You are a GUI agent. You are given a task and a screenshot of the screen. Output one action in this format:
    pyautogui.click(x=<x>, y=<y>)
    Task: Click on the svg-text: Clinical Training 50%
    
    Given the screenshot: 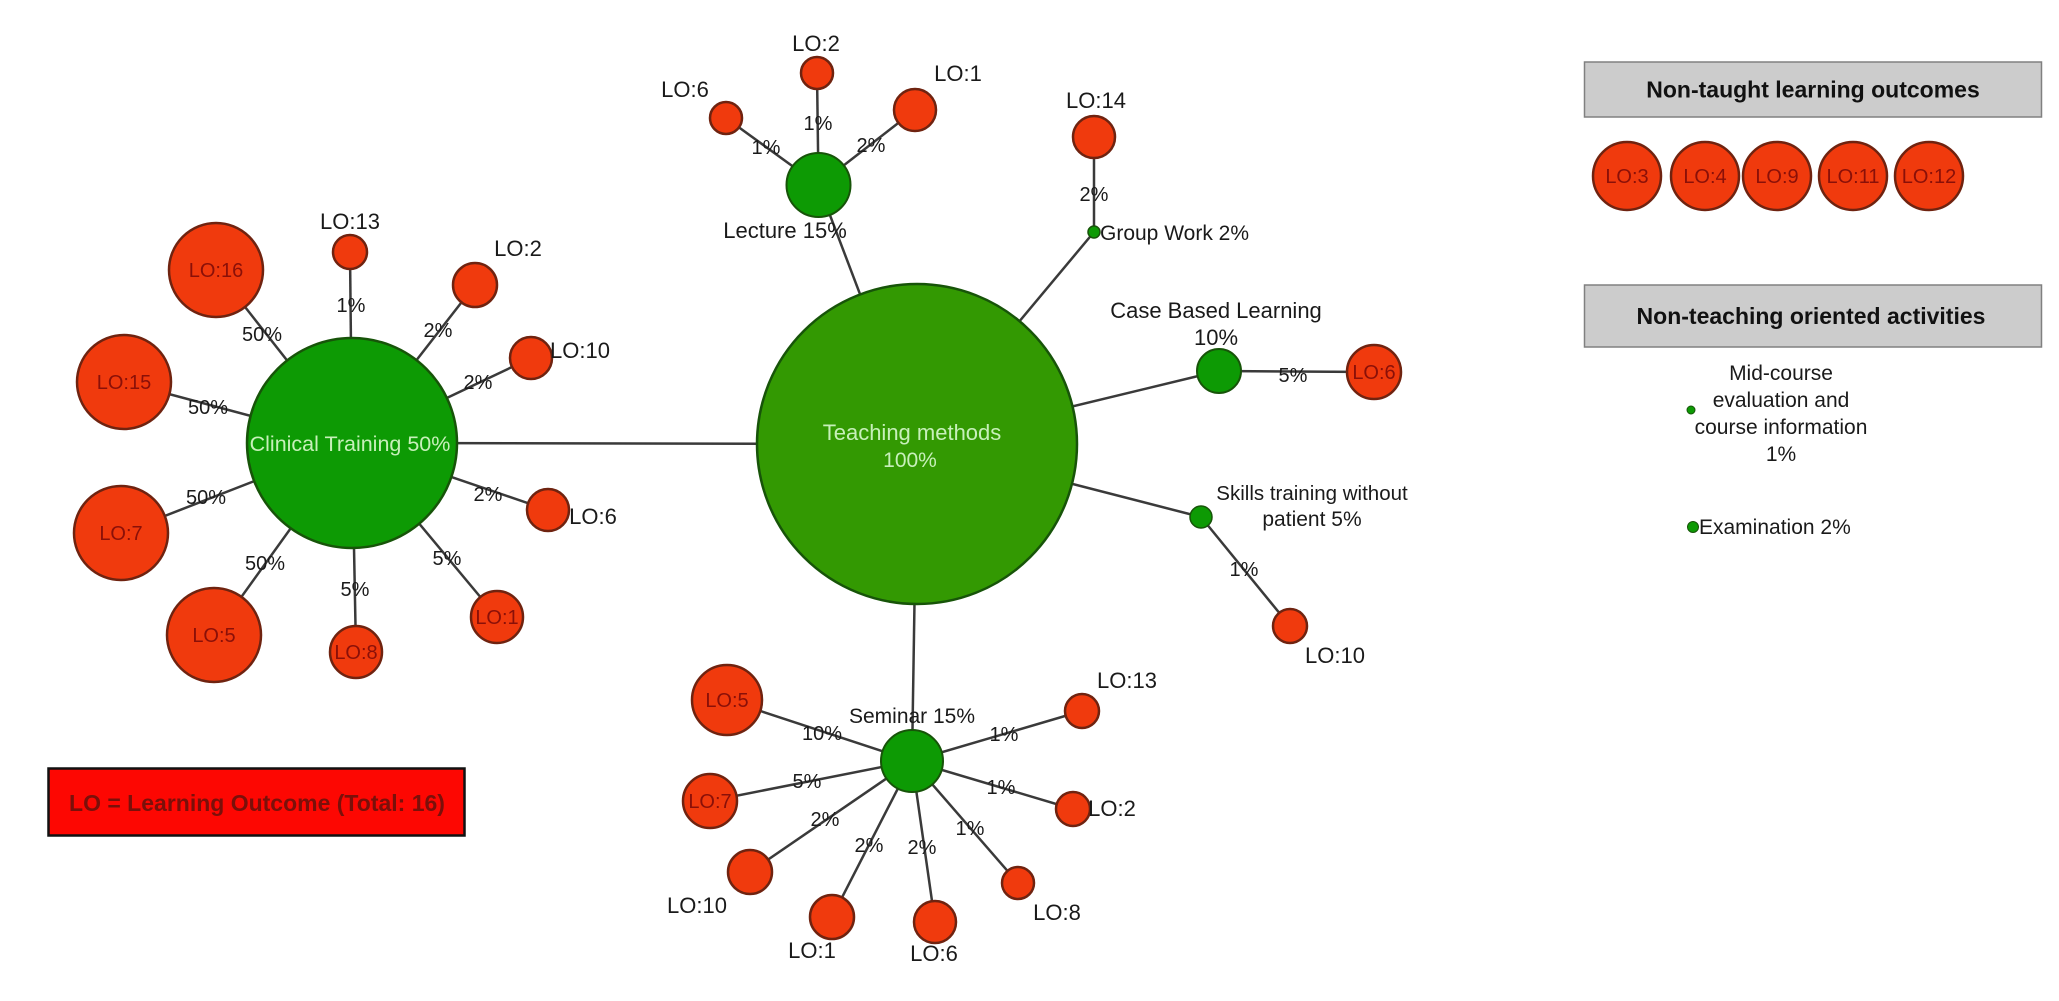 What is the action you would take?
    pyautogui.click(x=350, y=444)
    